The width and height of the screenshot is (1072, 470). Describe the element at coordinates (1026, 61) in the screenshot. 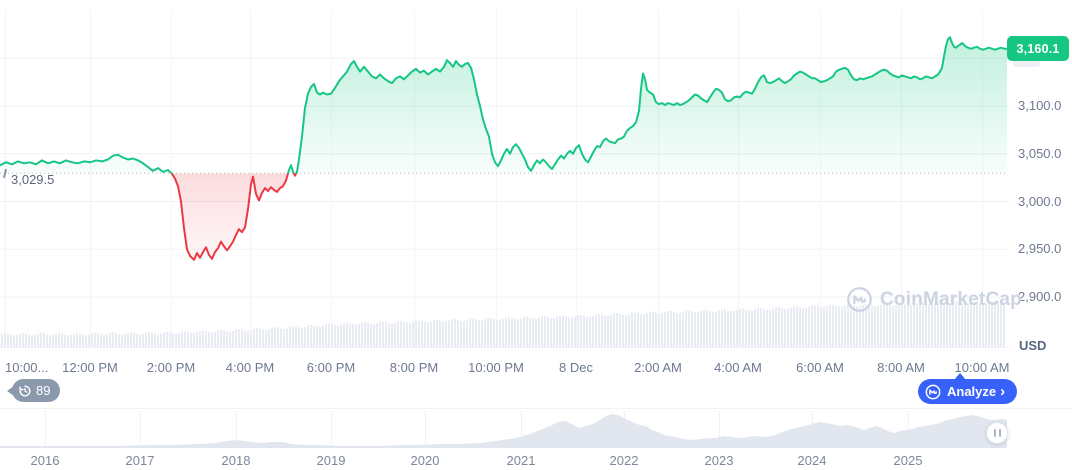

I see `covered-axis-tick` at that location.